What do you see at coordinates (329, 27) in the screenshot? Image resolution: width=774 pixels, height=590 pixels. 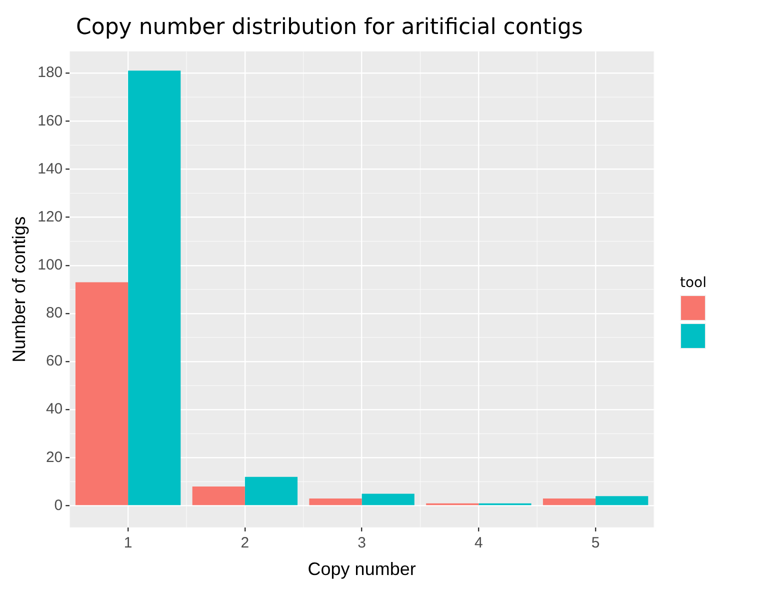 I see `chart-title: Copy number distribution for aritificial contigs` at bounding box center [329, 27].